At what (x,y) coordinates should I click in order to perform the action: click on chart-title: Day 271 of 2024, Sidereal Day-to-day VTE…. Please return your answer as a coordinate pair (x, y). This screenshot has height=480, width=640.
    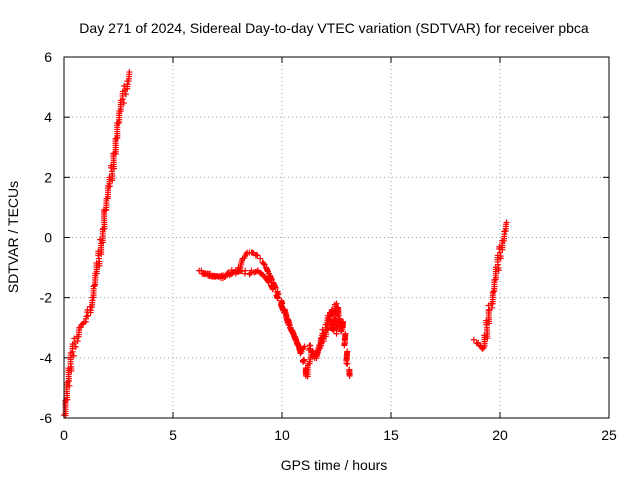
    Looking at the image, I should click on (334, 28).